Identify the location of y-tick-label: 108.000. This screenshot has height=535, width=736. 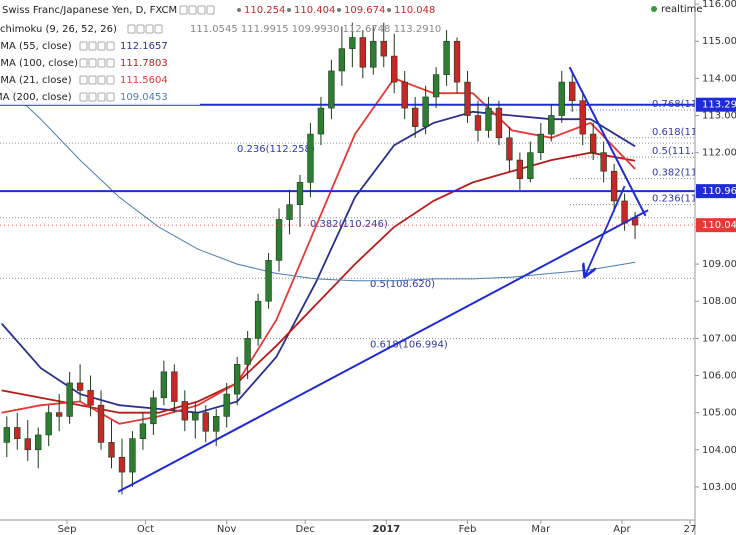
(719, 301).